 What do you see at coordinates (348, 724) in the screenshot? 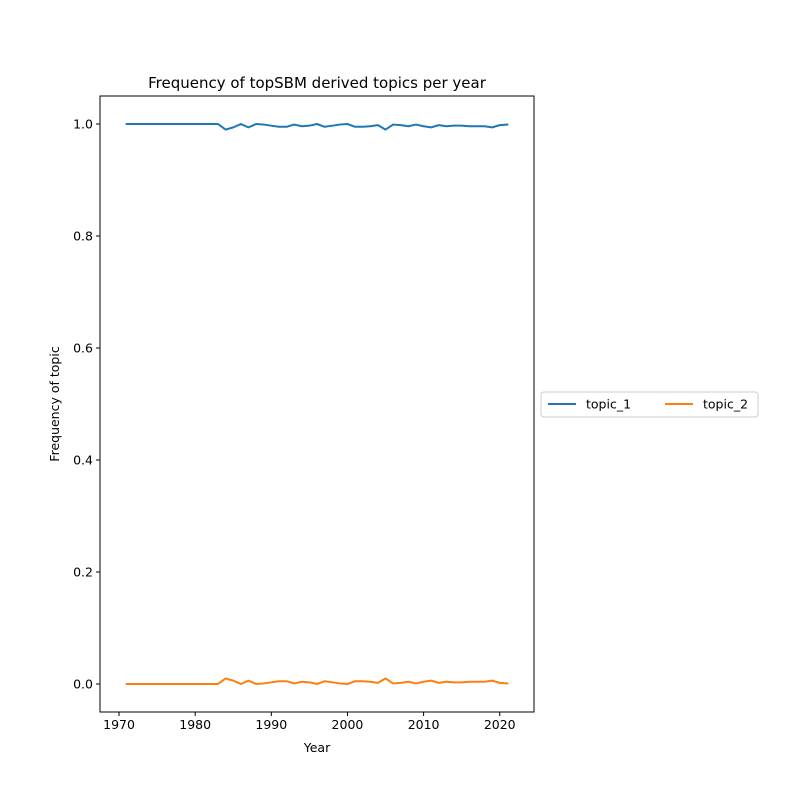
I see `x-tick-label: 2000` at bounding box center [348, 724].